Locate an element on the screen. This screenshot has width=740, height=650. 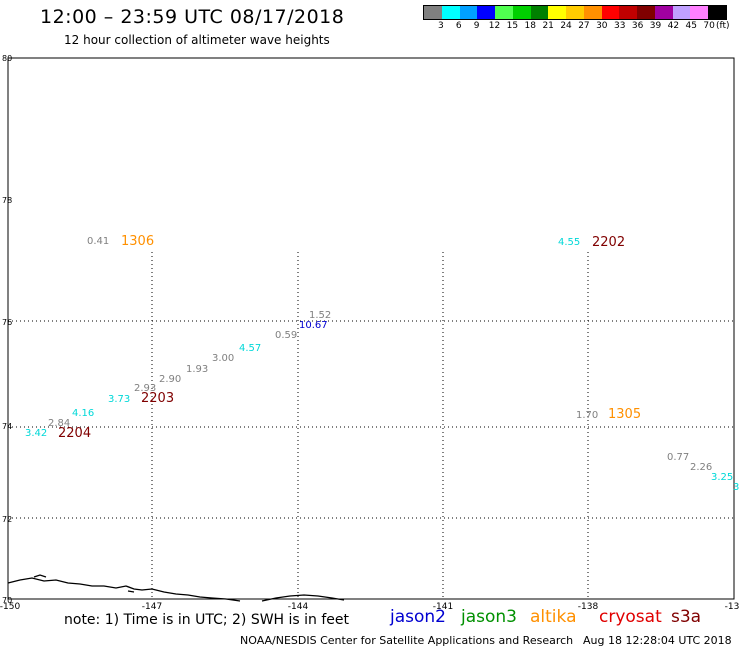
longitude-label: -144 is located at coordinates (298, 607).